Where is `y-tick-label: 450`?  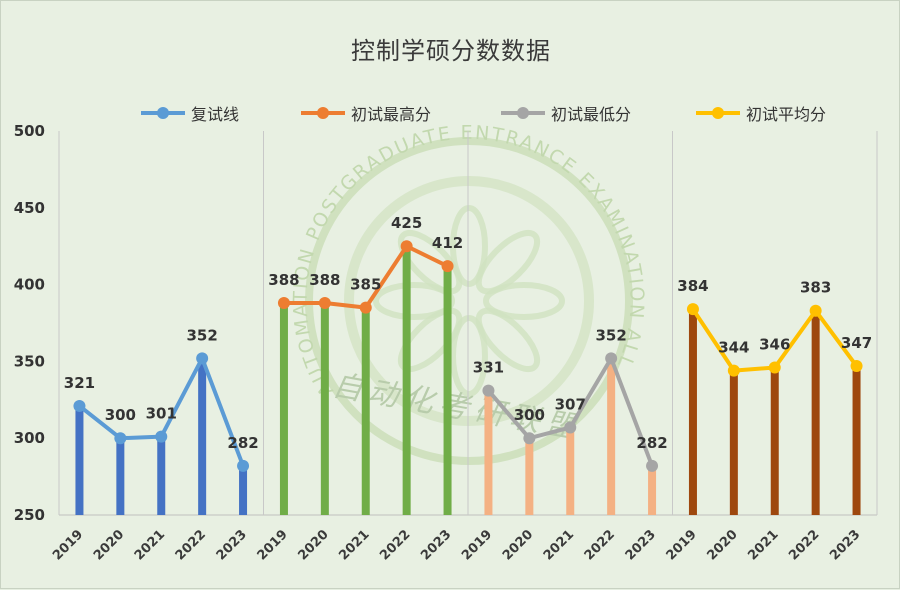
y-tick-label: 450 is located at coordinates (29, 208).